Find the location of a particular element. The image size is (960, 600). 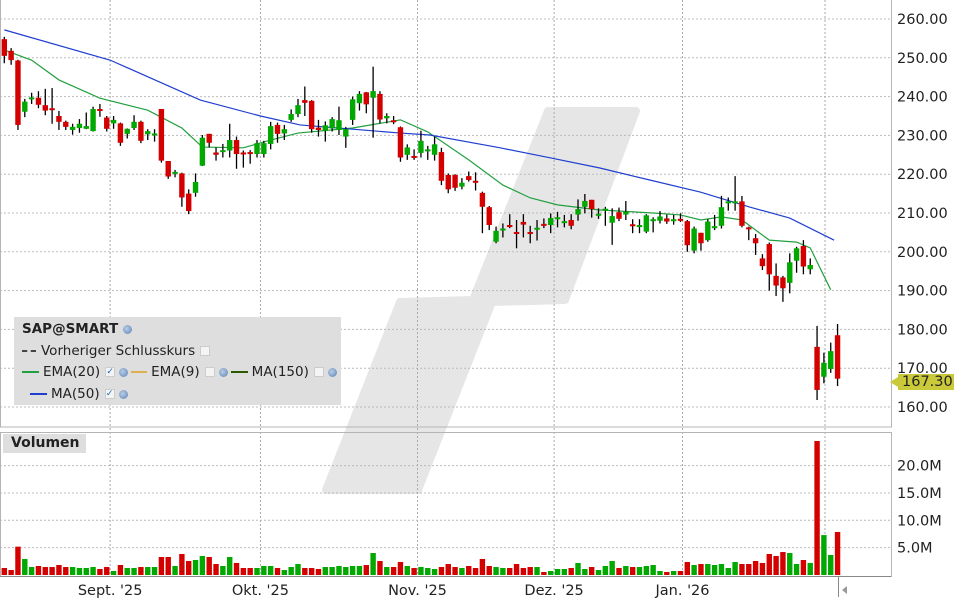

ema9-settings-icon is located at coordinates (223, 372).